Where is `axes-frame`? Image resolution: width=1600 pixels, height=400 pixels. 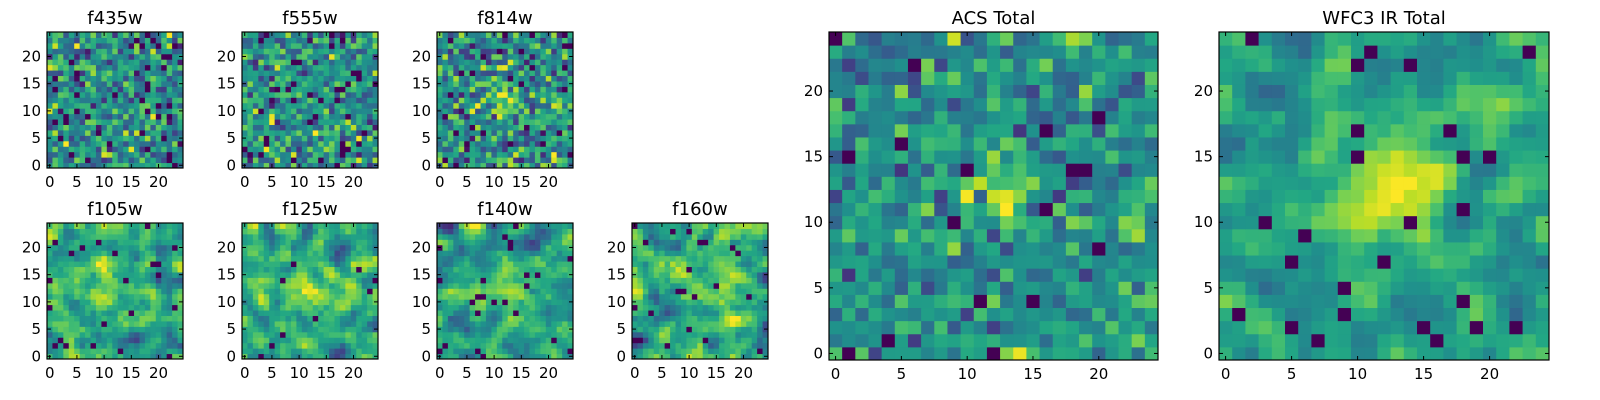
axes-frame is located at coordinates (505, 291).